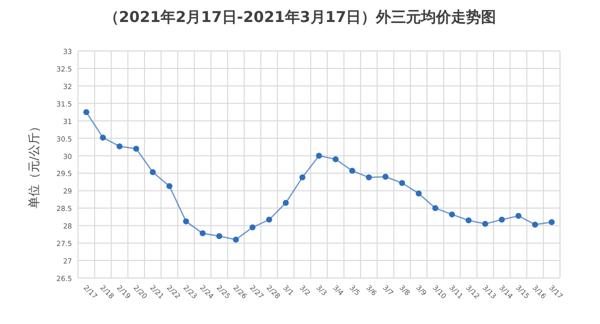  Describe the element at coordinates (300, 17) in the screenshot. I see `chart-title: （2021年2月17日-2021年3月17日）外三元均价走势图` at that location.